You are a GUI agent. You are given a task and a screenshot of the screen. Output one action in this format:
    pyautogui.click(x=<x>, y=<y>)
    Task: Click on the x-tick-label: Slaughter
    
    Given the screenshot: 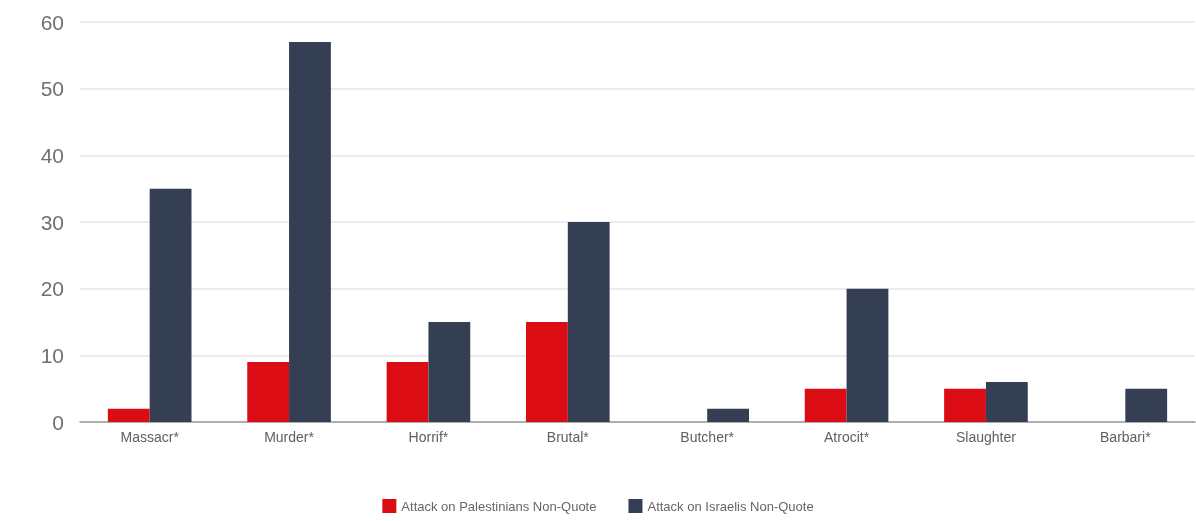 What is the action you would take?
    pyautogui.click(x=986, y=437)
    